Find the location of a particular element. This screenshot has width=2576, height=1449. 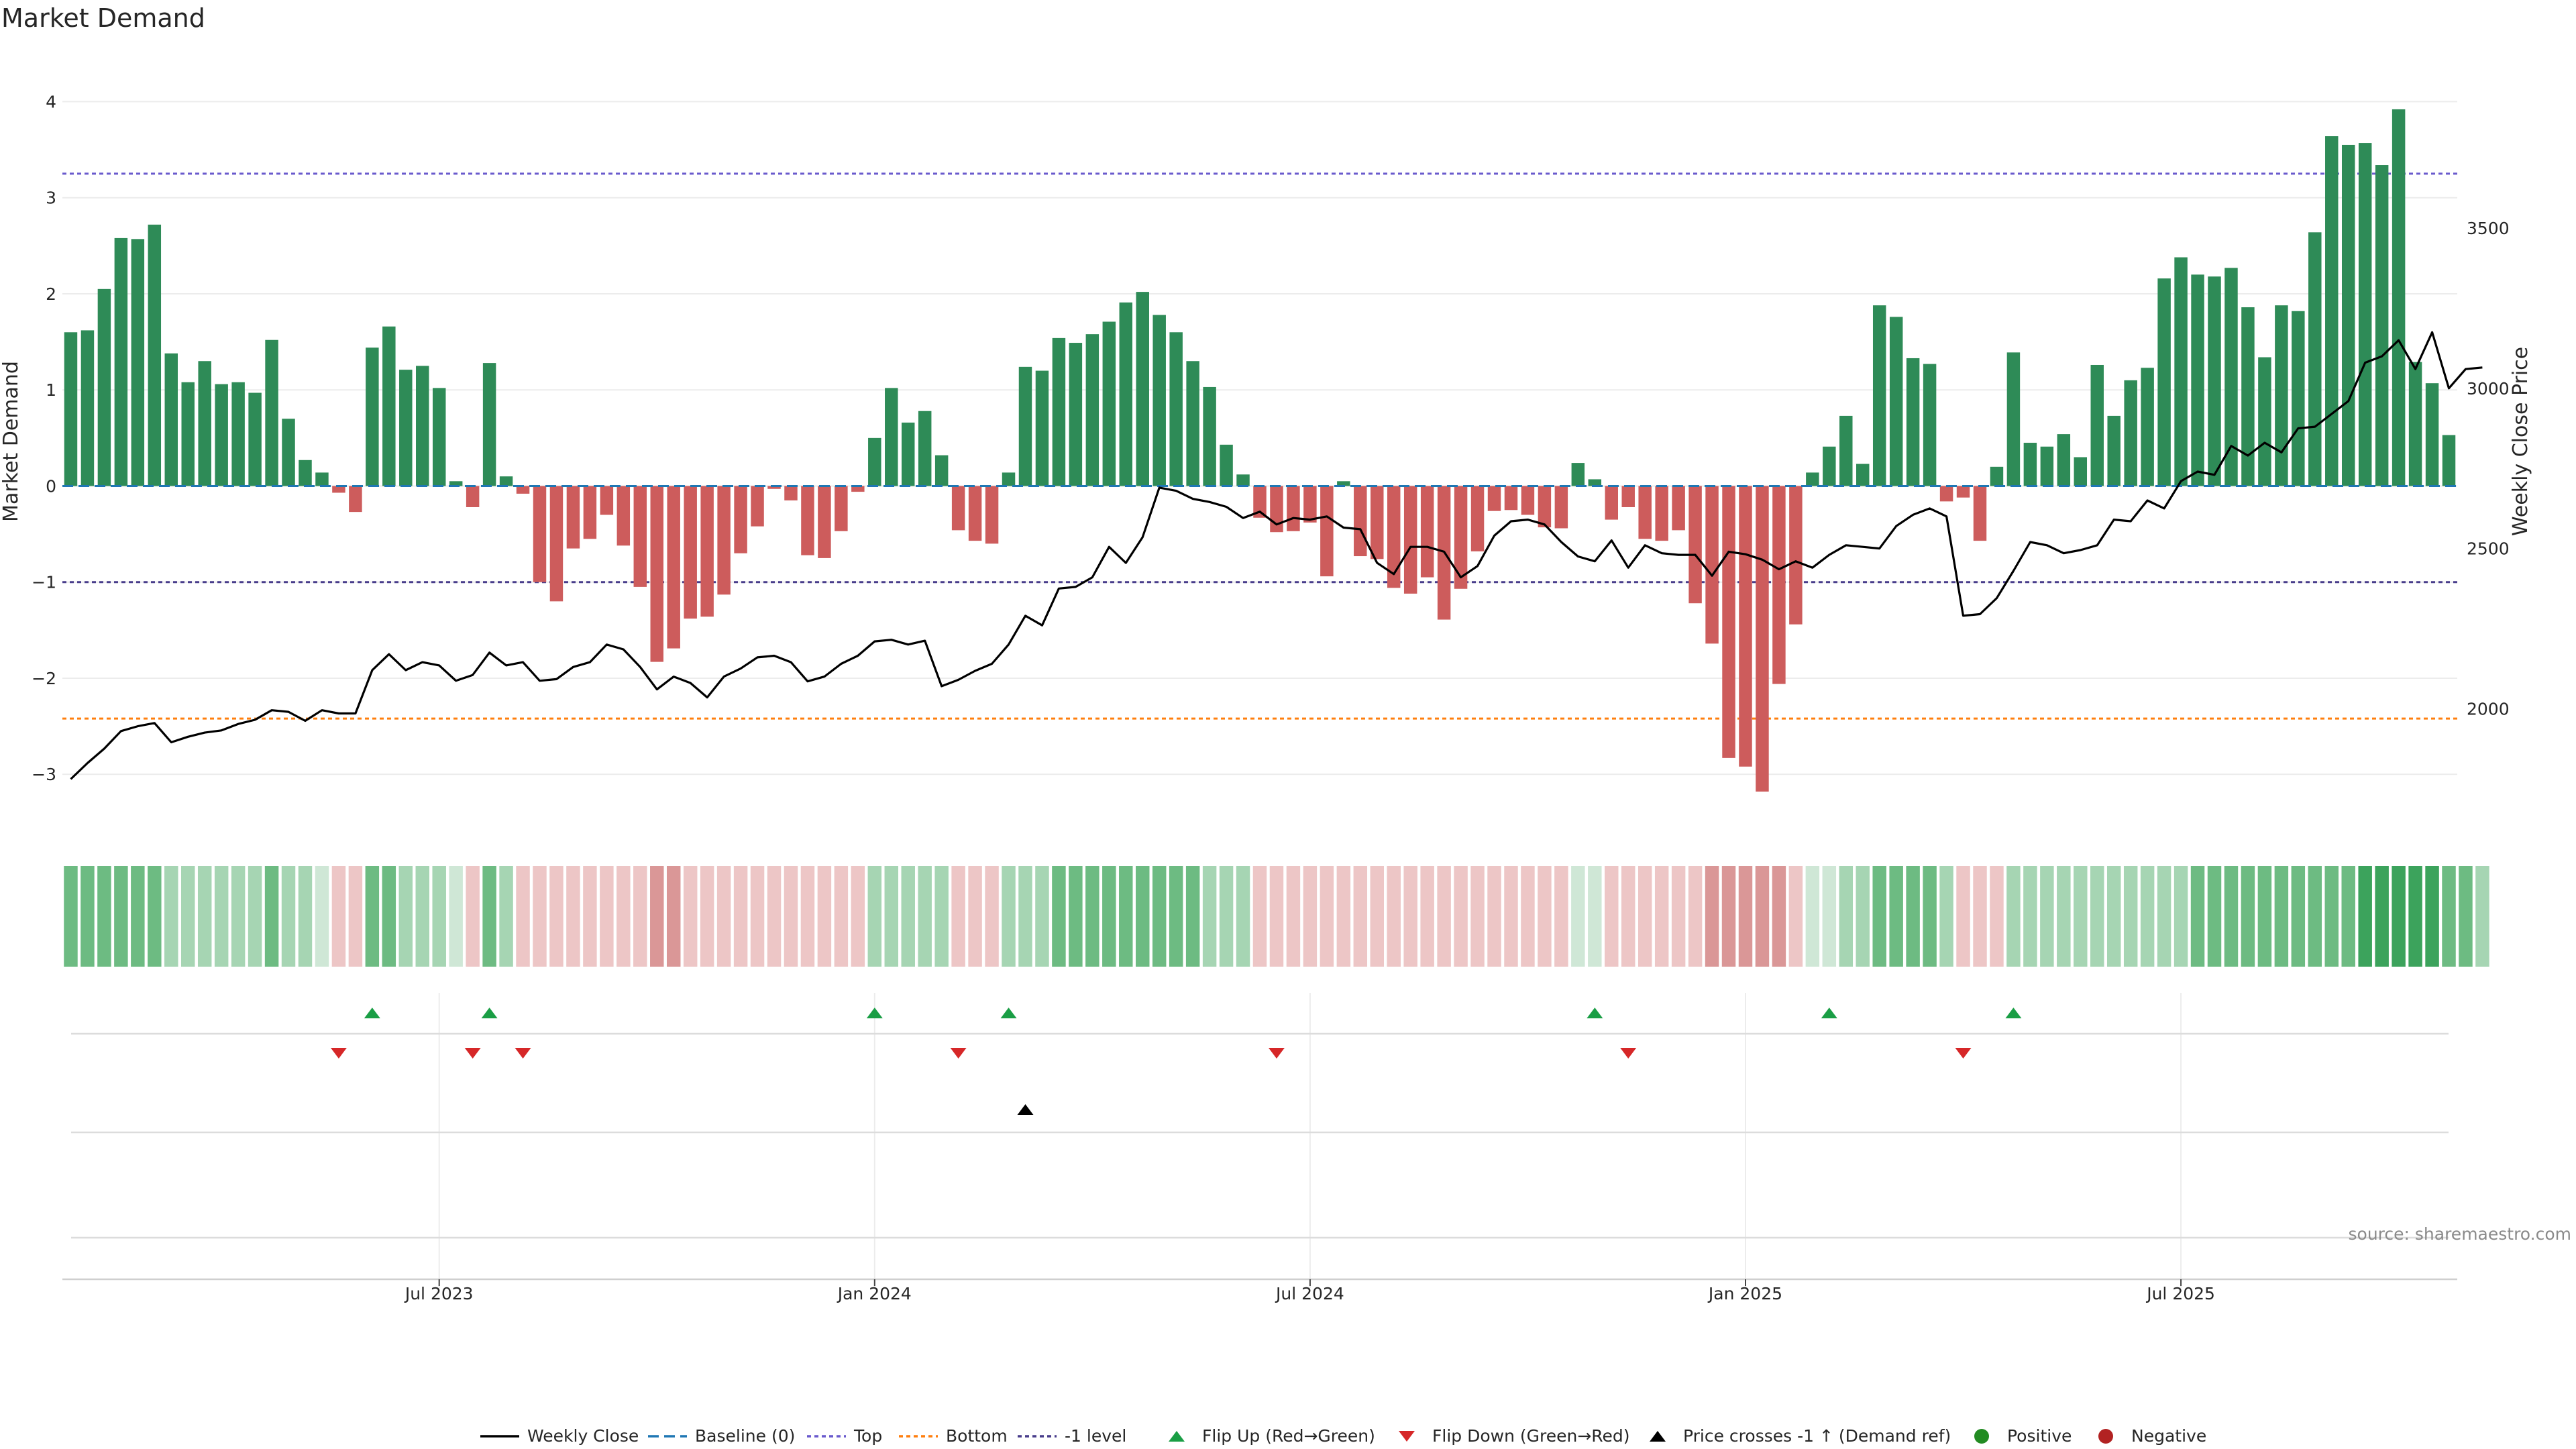

y2-tick-label: 2500 is located at coordinates (2488, 549).